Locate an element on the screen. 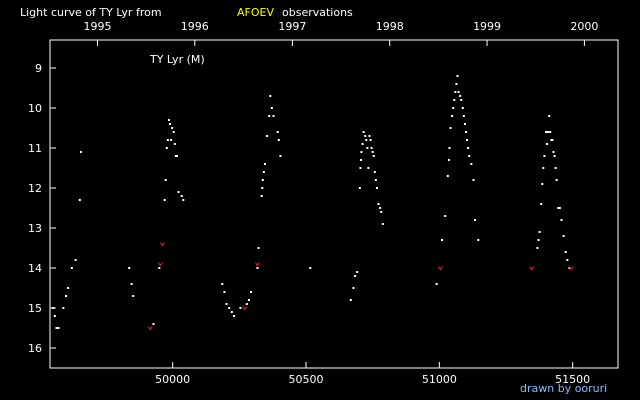 The image size is (640, 400). y-tick-label: 13 is located at coordinates (35, 228).